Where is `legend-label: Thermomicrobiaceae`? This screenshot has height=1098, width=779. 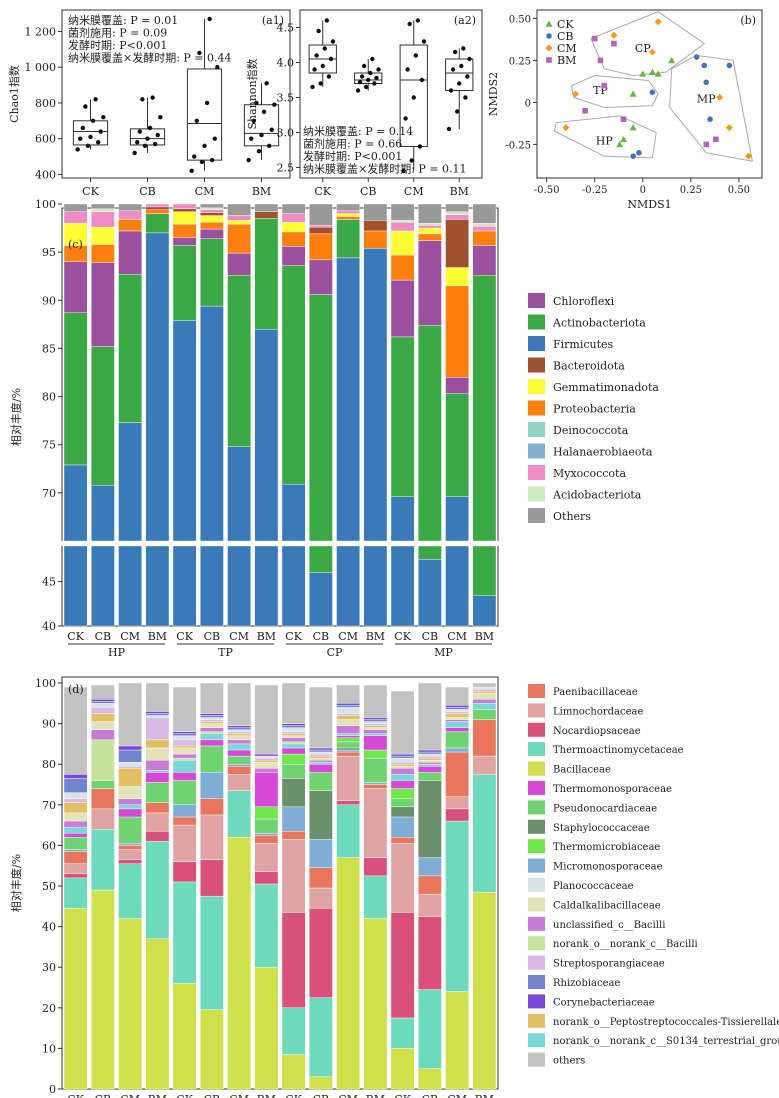
legend-label: Thermomicrobiaceae is located at coordinates (606, 847).